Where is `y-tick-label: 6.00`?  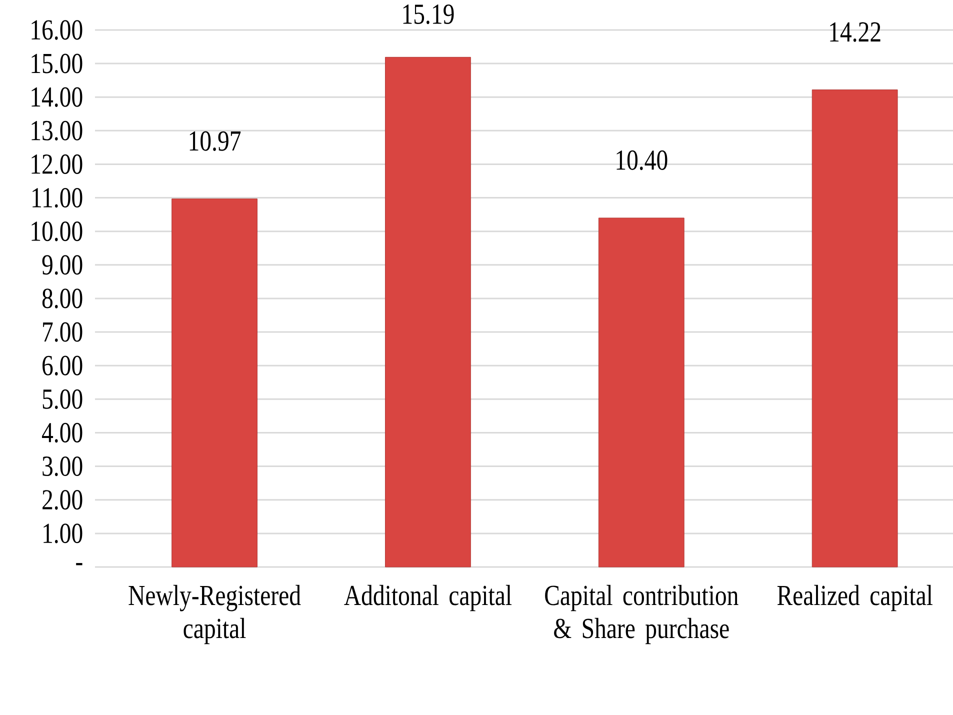
y-tick-label: 6.00 is located at coordinates (62, 366).